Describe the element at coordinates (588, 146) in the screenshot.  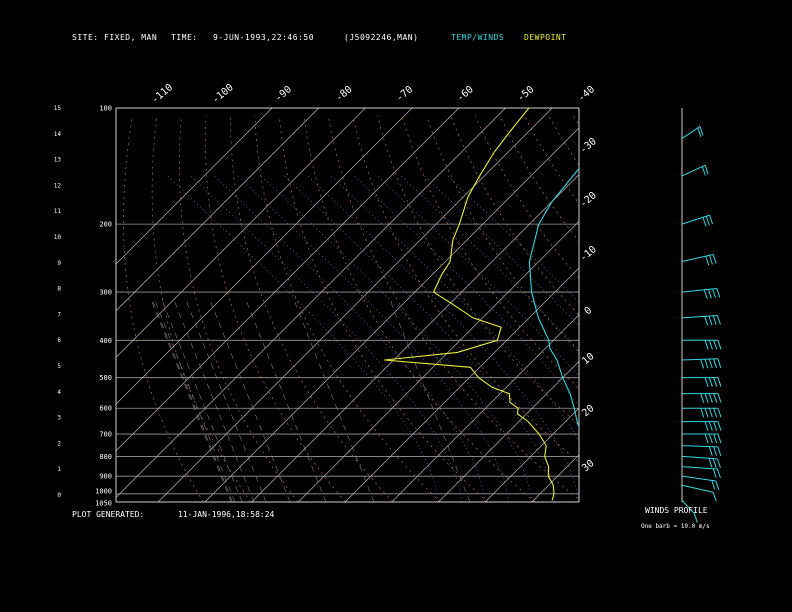
I see `right-temp-tick-label: -30` at that location.